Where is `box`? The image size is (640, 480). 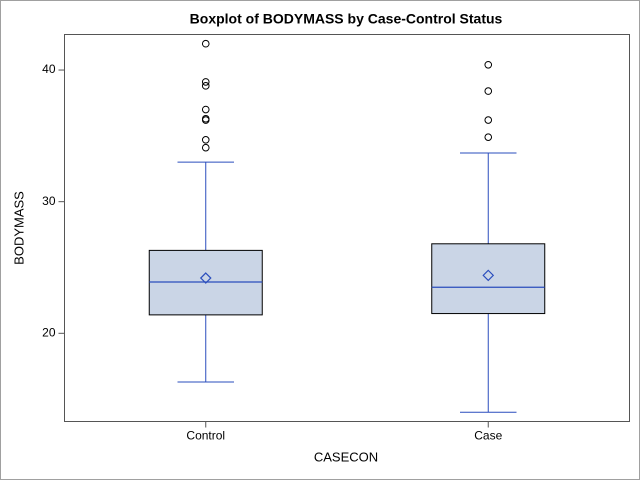
box is located at coordinates (488, 279).